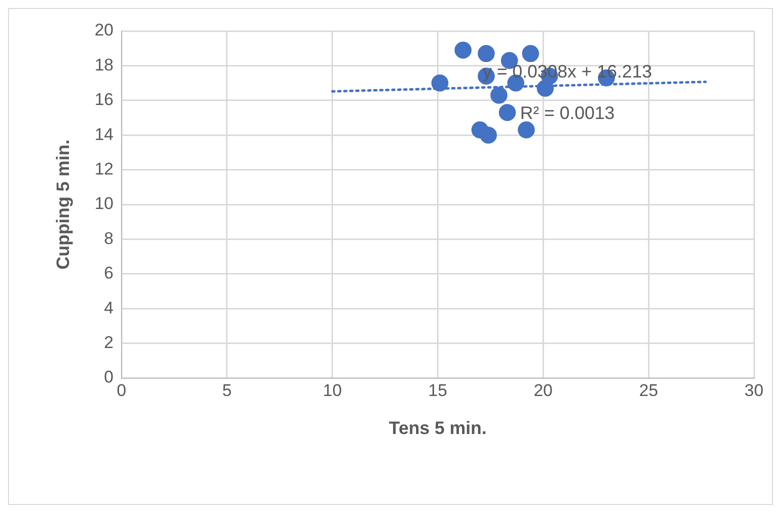  I want to click on y-tick-label: 2, so click(109, 342).